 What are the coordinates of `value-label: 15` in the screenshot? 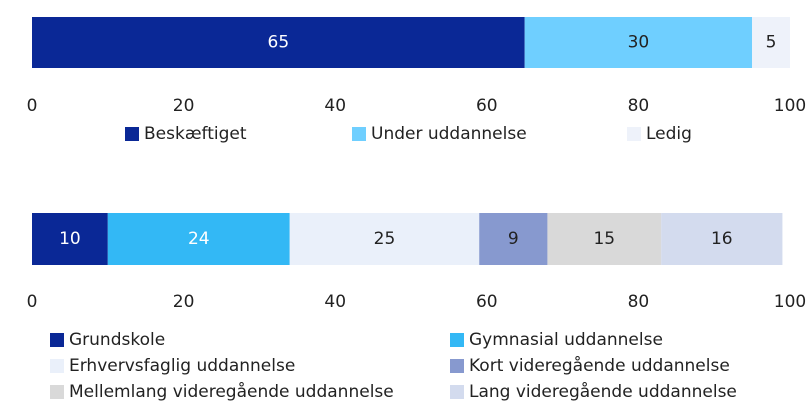 It's located at (604, 239).